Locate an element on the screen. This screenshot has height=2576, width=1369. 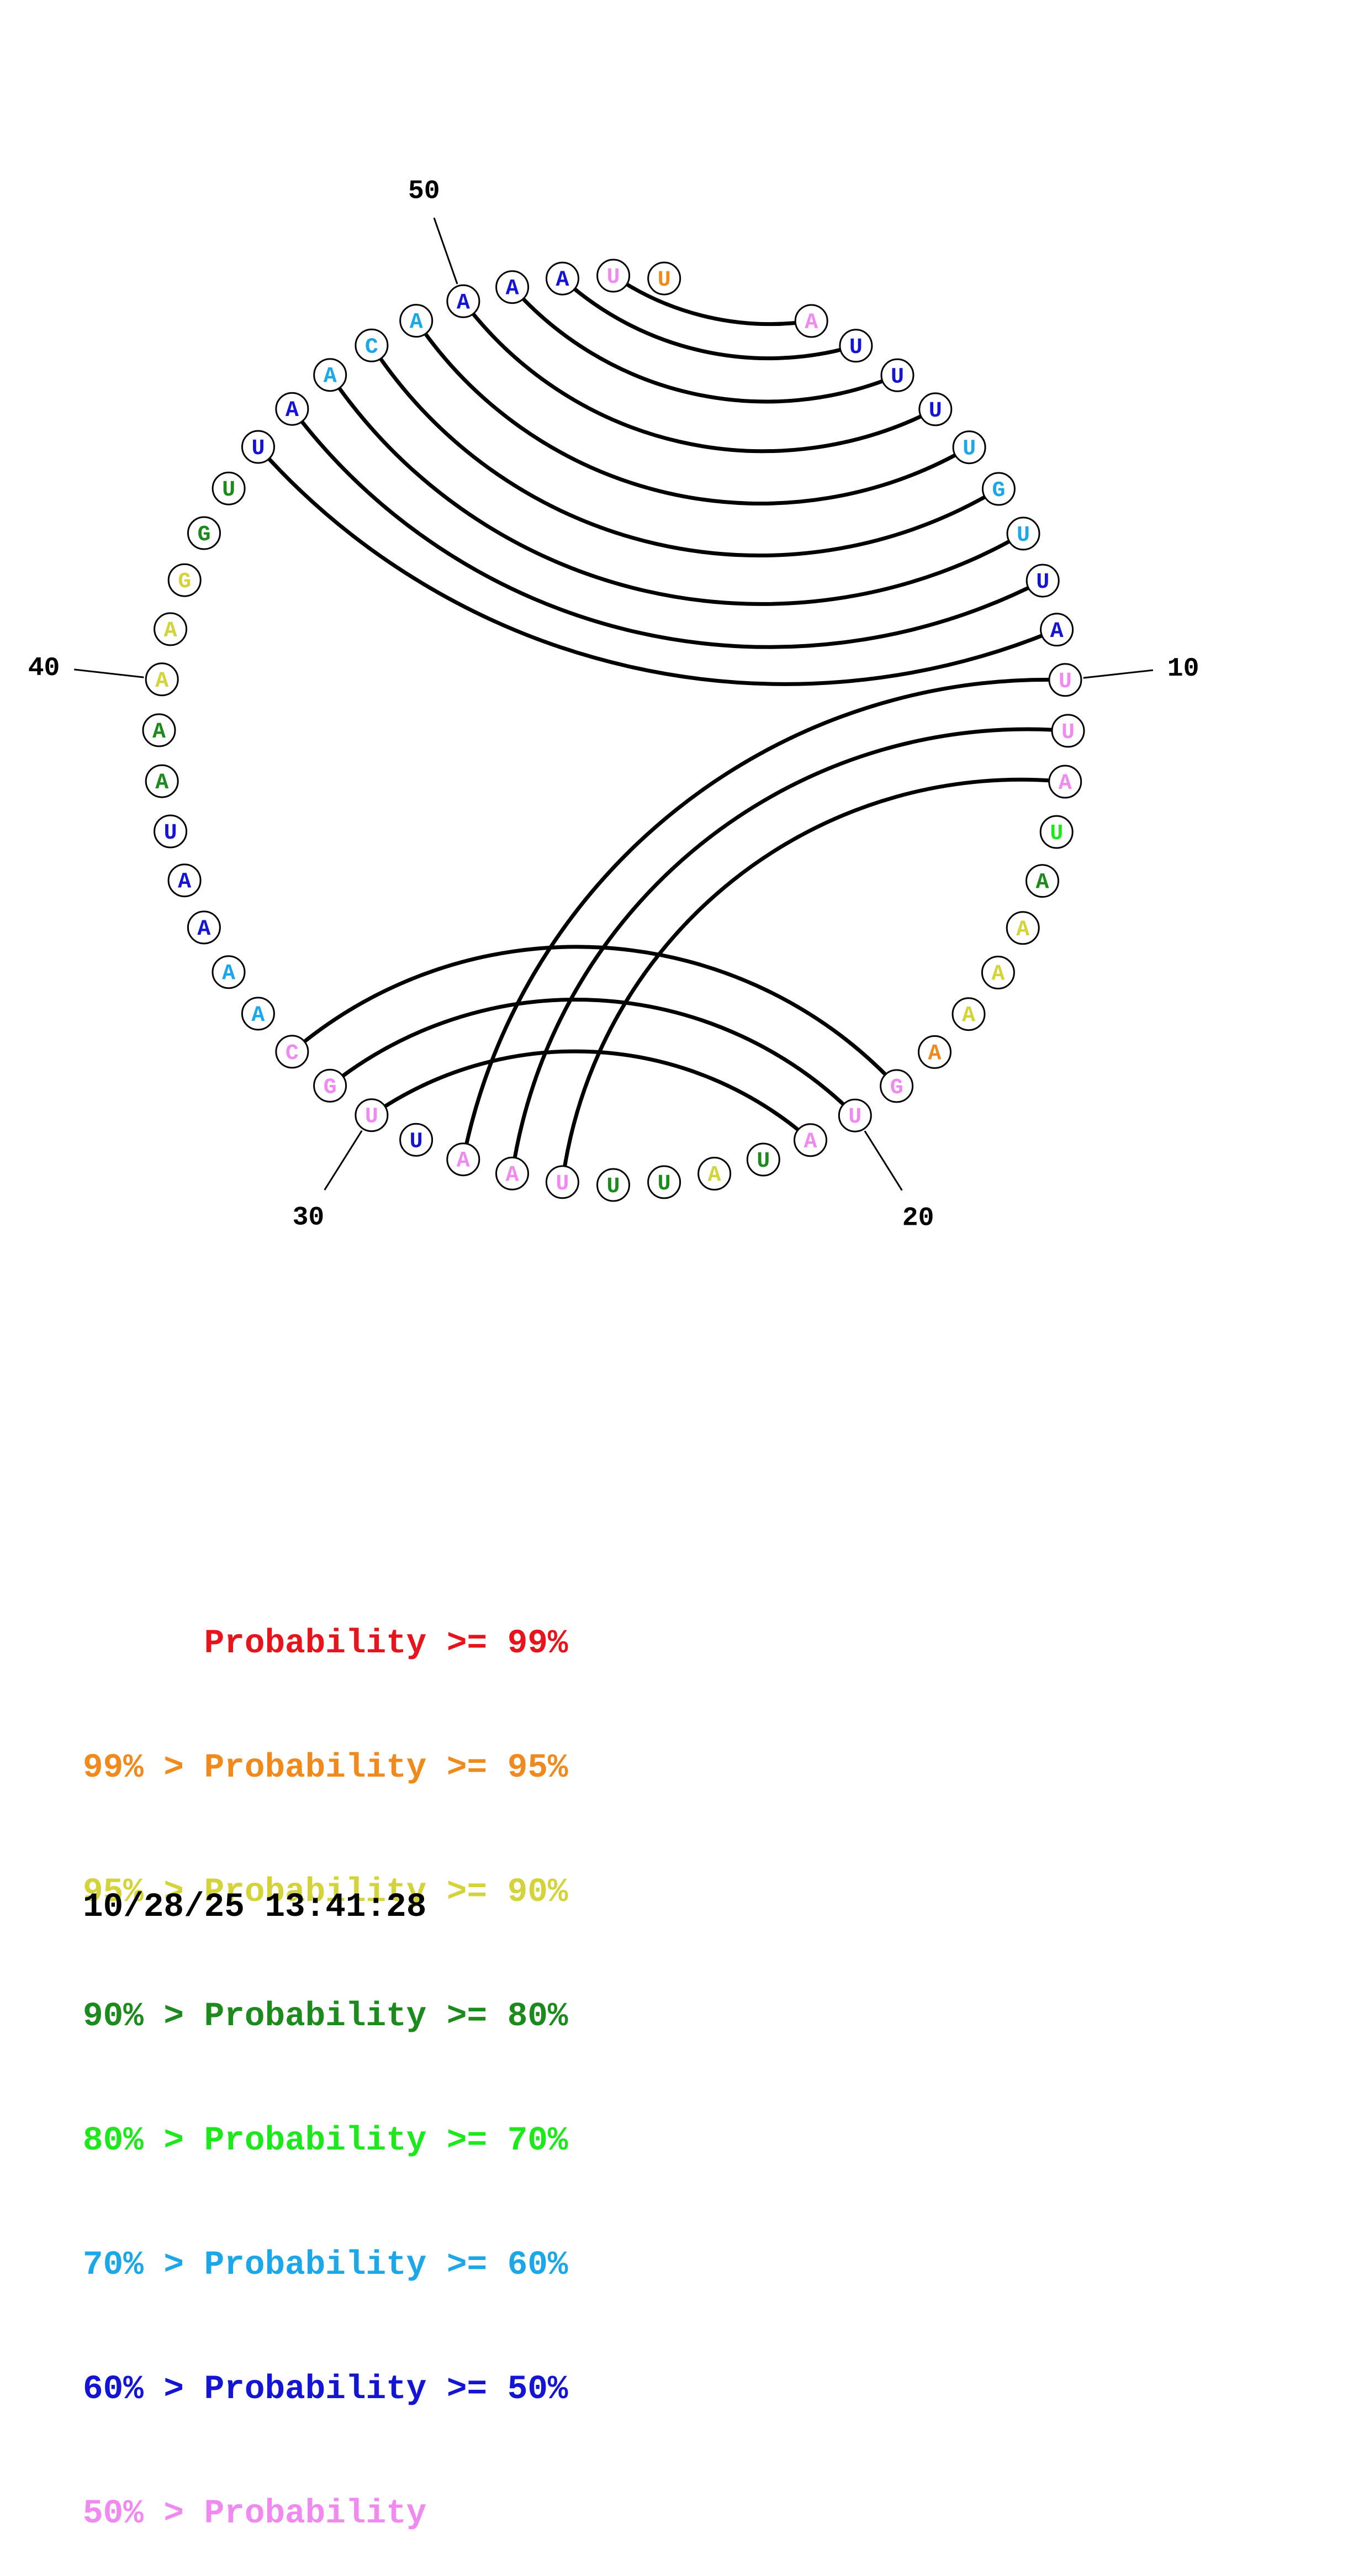
nucleotide-base-50: A is located at coordinates (464, 303).